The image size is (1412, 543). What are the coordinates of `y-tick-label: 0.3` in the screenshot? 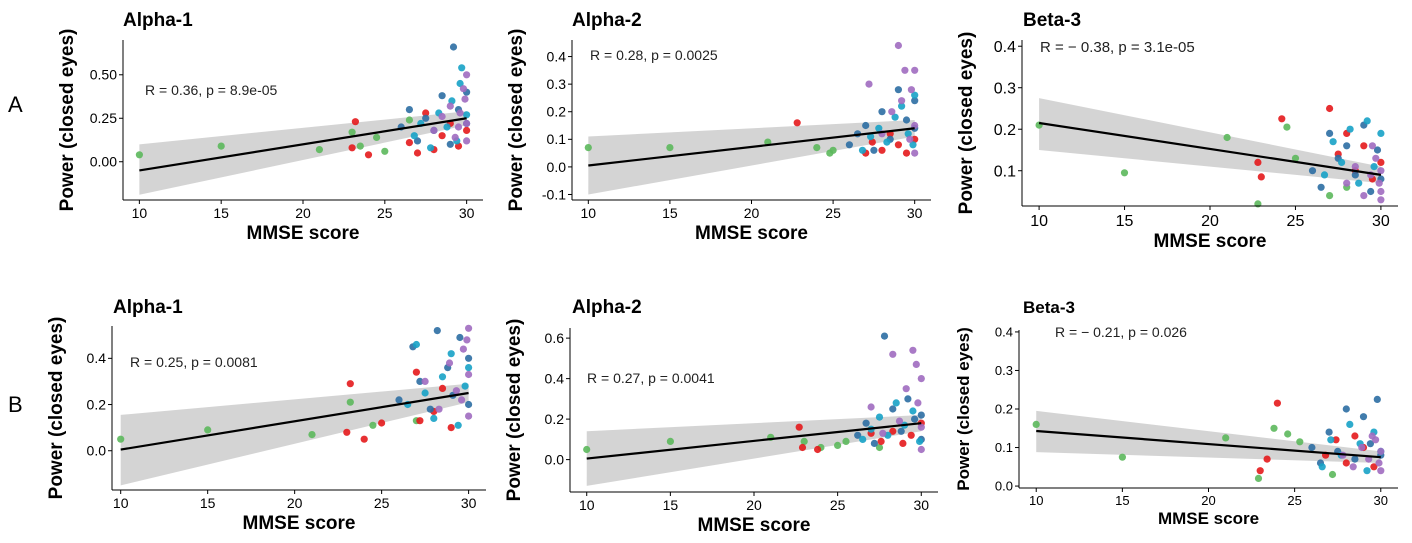 It's located at (1004, 370).